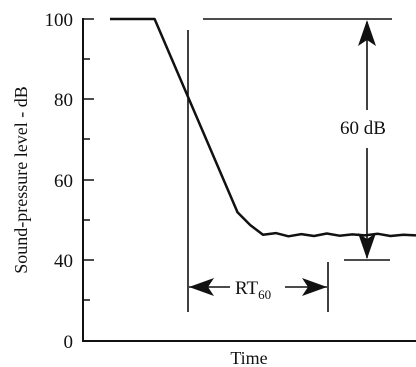 The image size is (416, 367). Describe the element at coordinates (253, 290) in the screenshot. I see `rt-label: RT60` at that location.